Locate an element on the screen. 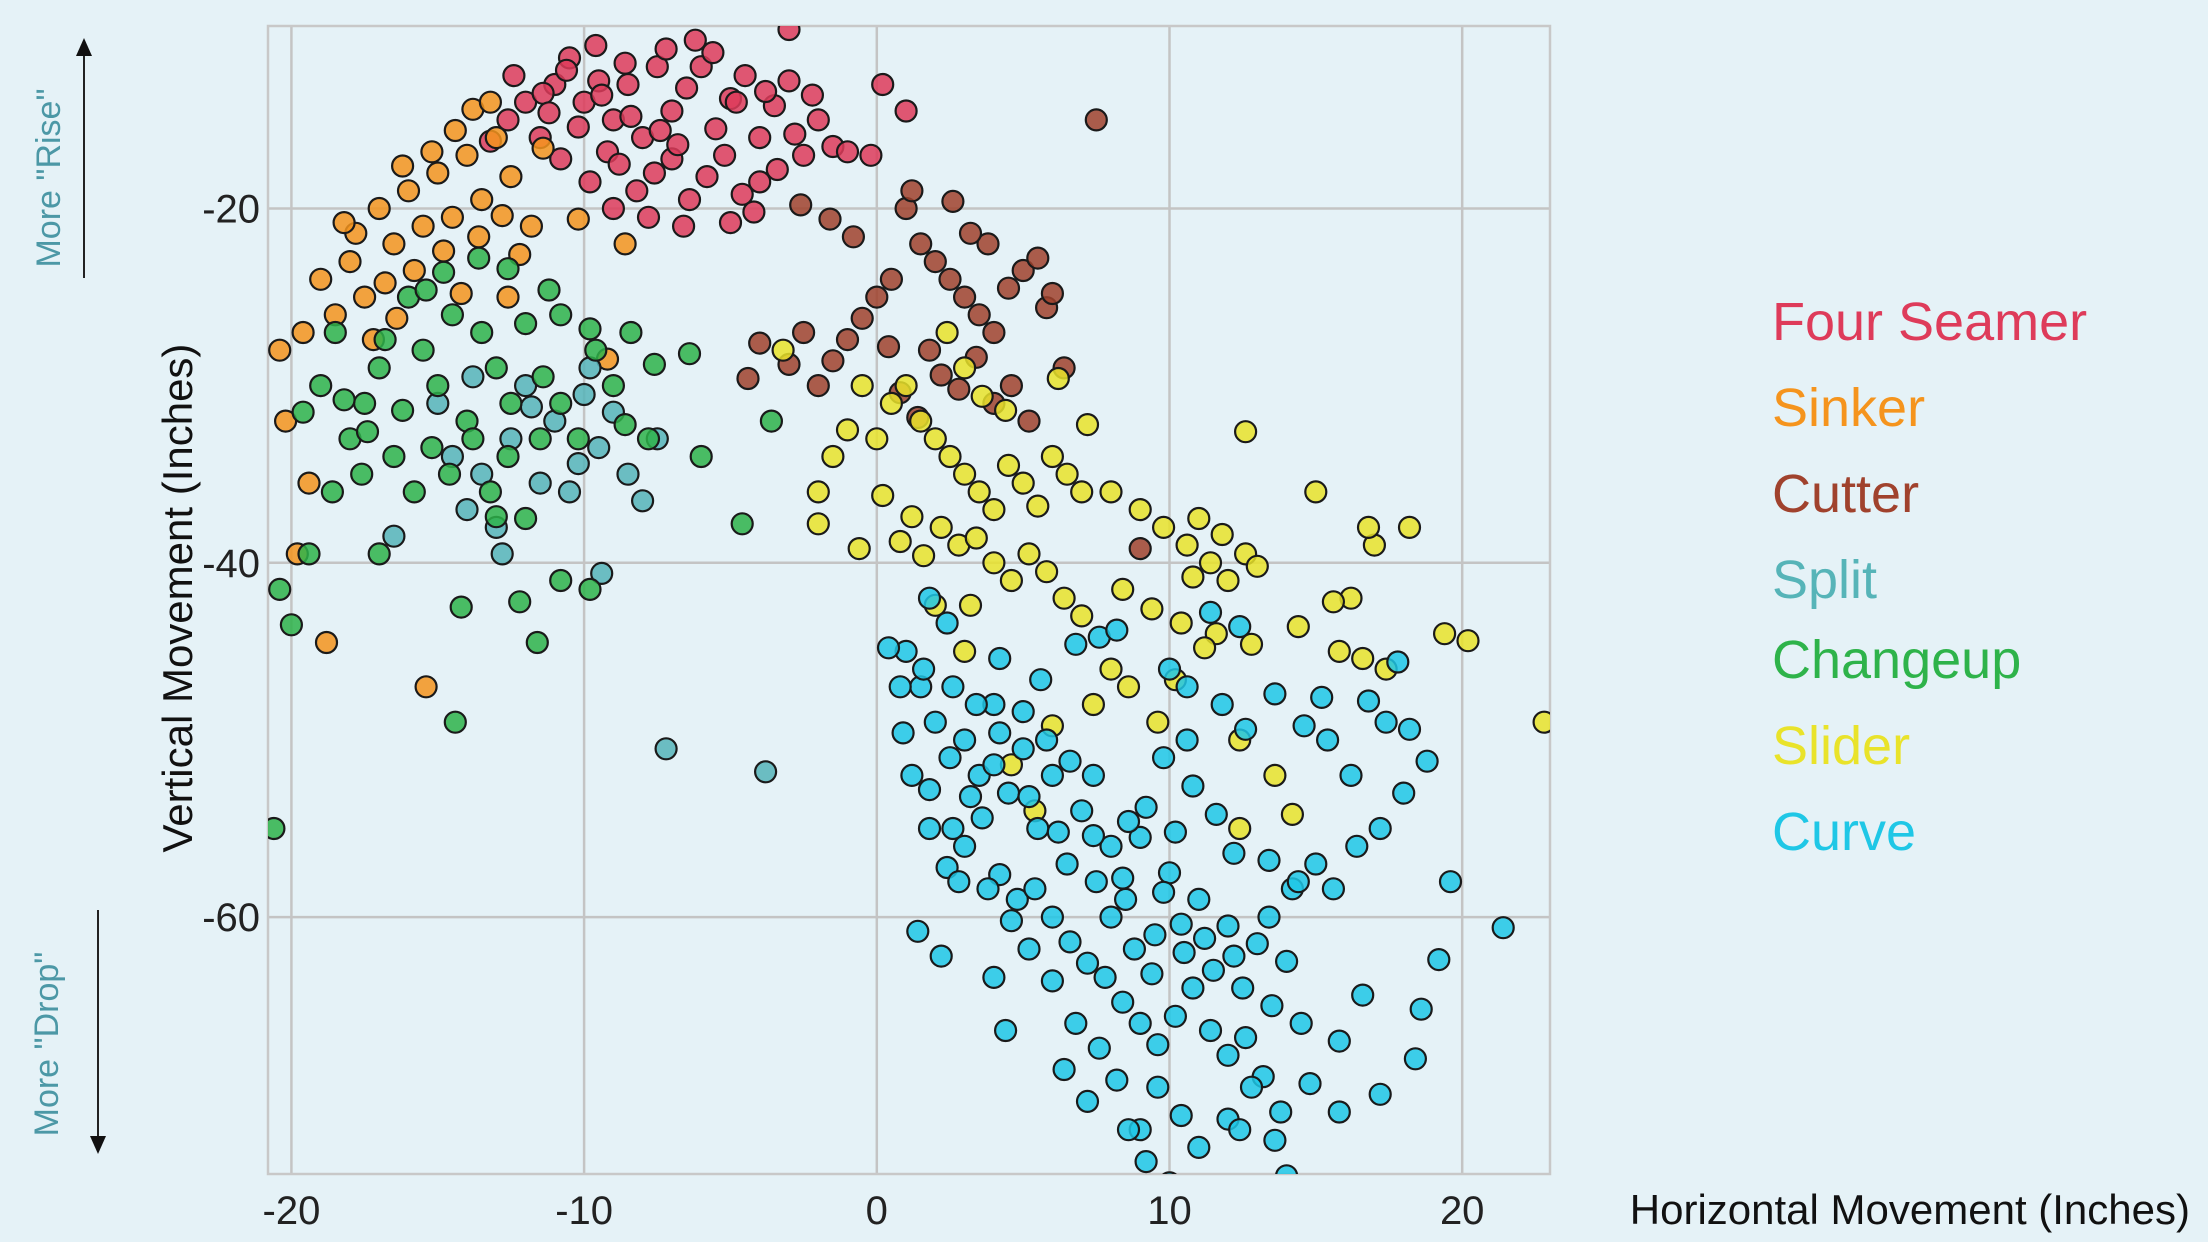 The width and height of the screenshot is (2208, 1242). x-tick-label: 10 is located at coordinates (1169, 1211).